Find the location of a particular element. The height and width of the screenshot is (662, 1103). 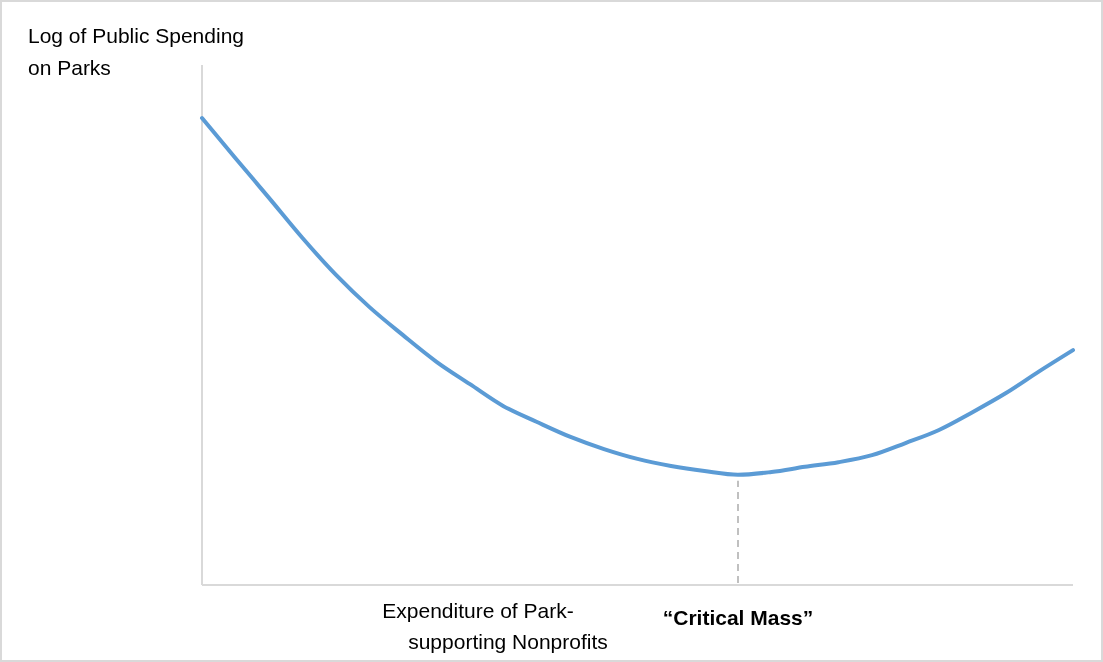

y-axis-title: Log of Public Spending on Parks is located at coordinates (136, 51).